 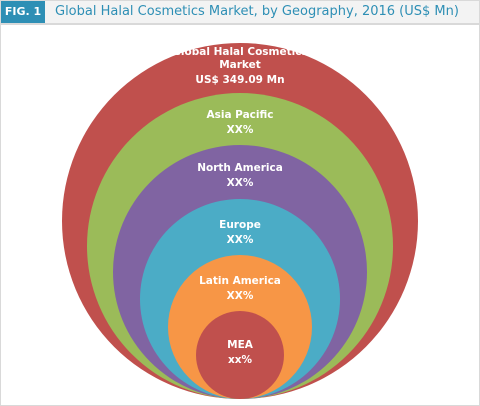 I want to click on node-label: Latin America, so click(x=240, y=281).